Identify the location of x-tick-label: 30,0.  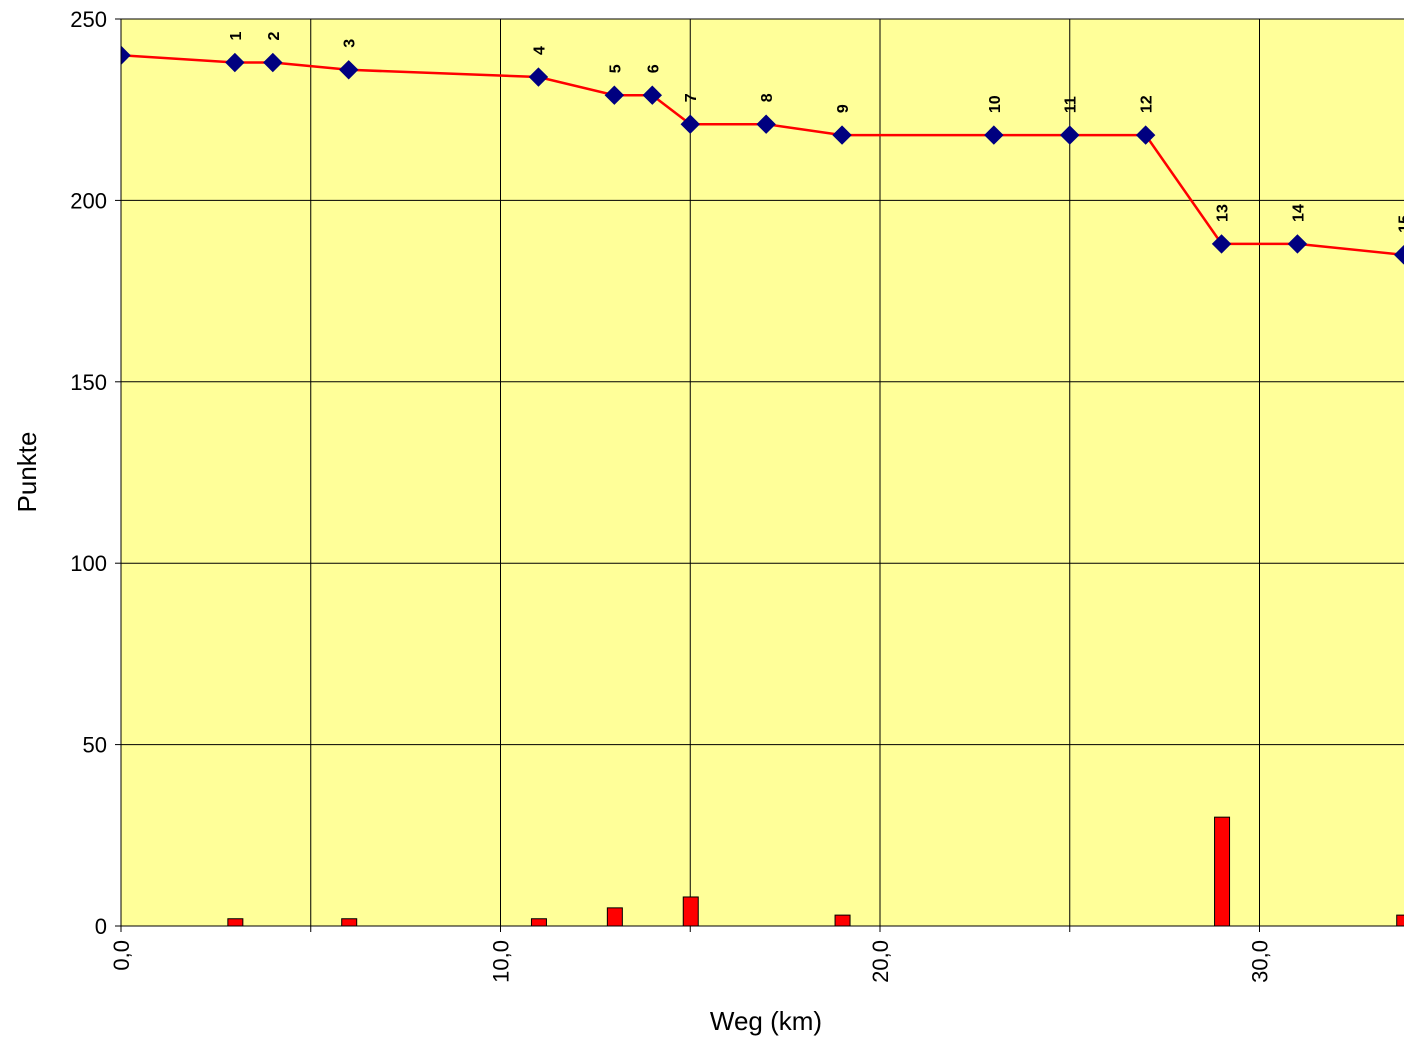
(1260, 961).